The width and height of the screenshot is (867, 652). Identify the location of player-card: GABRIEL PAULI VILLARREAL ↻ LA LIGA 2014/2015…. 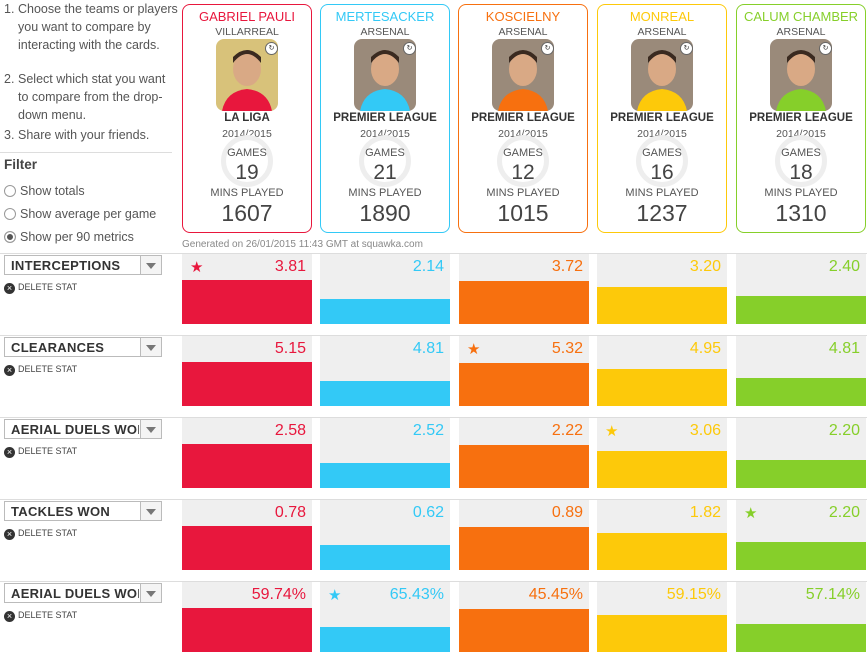
(247, 118).